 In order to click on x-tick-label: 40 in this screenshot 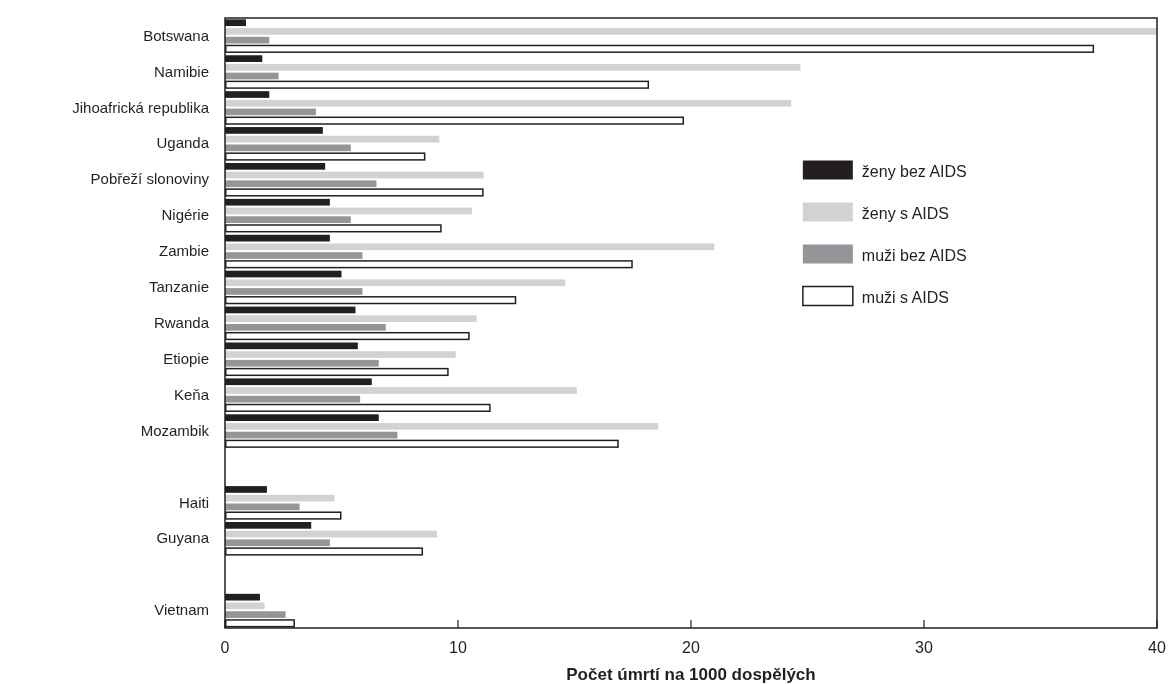, I will do `click(1157, 647)`.